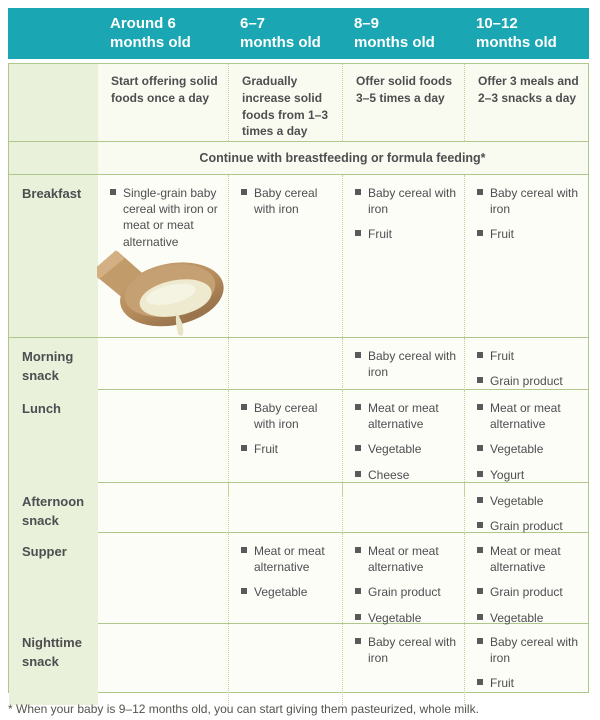 This screenshot has width=600, height=720. What do you see at coordinates (525, 102) in the screenshot?
I see `intro-cell-10-12: Offer 3 meals and 2–3 snacks a day` at bounding box center [525, 102].